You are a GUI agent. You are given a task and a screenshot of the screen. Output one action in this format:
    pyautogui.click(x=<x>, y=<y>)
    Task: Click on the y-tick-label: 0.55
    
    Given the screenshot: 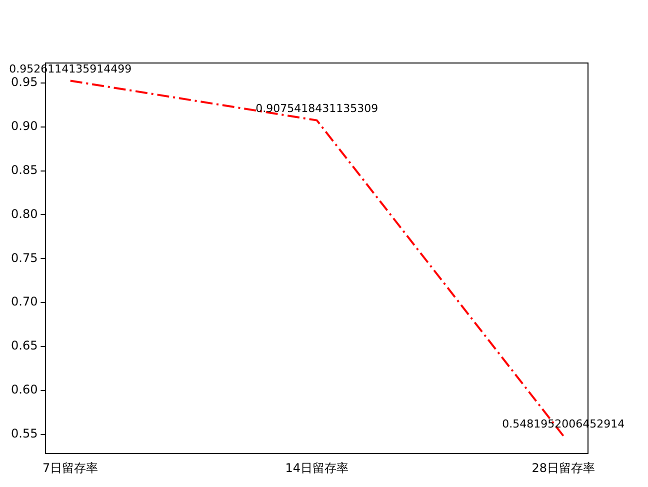 What is the action you would take?
    pyautogui.click(x=24, y=433)
    